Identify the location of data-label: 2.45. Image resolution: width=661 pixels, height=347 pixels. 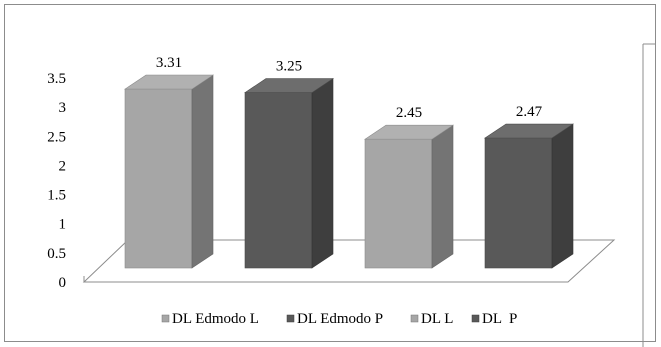
(409, 113).